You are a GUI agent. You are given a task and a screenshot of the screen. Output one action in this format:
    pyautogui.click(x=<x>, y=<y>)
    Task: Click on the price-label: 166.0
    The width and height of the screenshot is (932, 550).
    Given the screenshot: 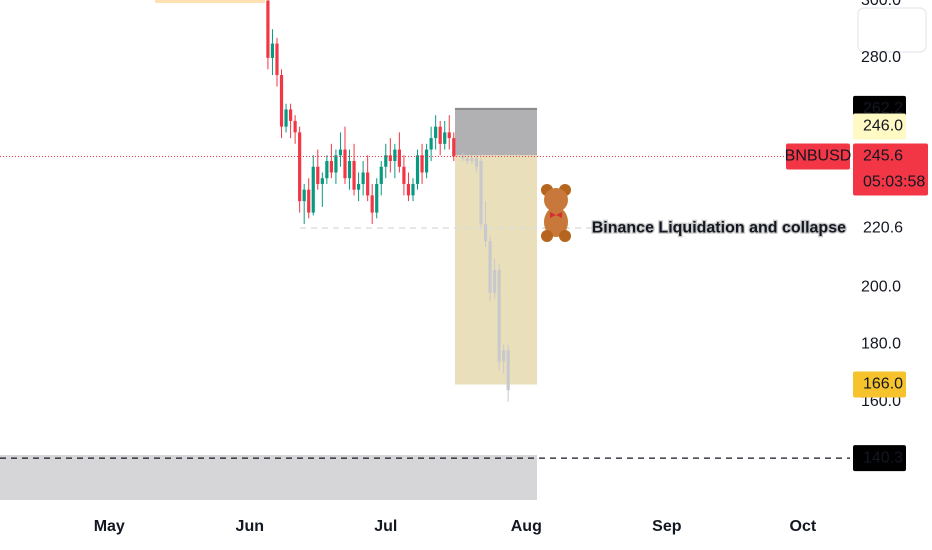 What is the action you would take?
    pyautogui.click(x=883, y=384)
    